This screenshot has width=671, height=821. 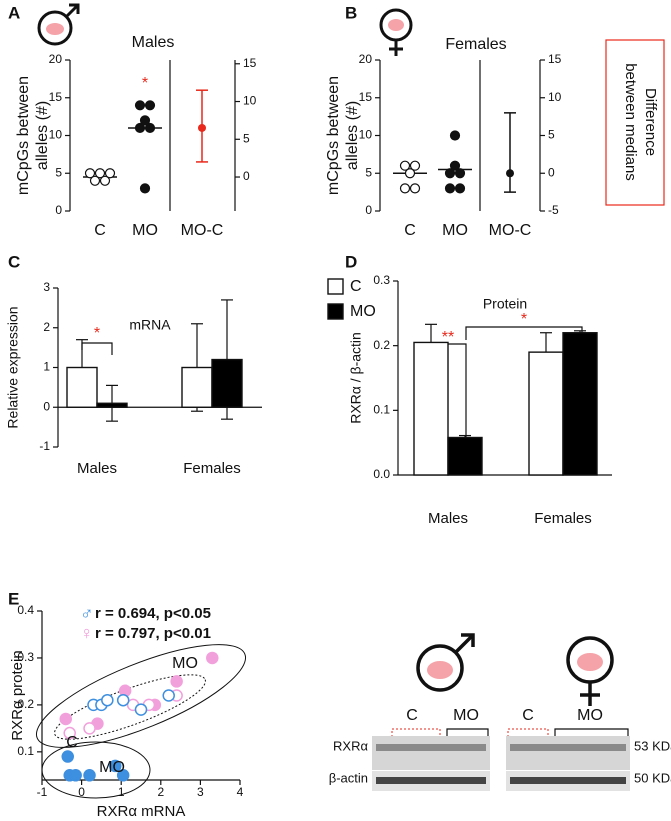 I want to click on x-tick-label: Females, so click(x=563, y=518).